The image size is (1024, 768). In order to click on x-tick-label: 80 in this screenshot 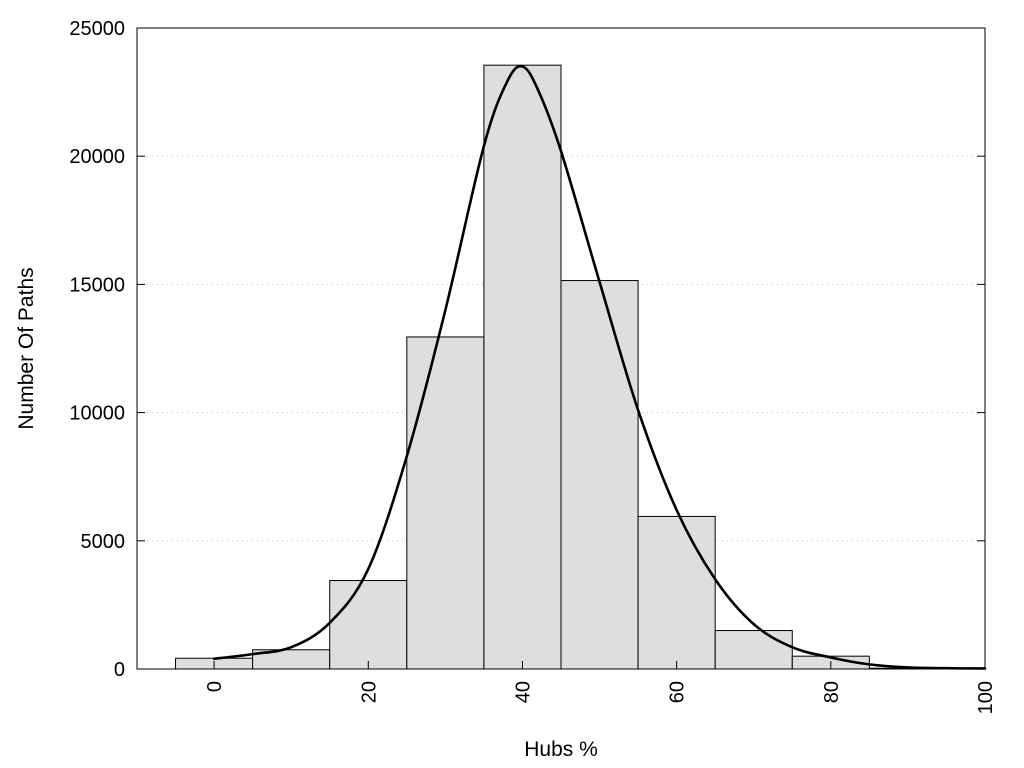, I will do `click(832, 692)`.